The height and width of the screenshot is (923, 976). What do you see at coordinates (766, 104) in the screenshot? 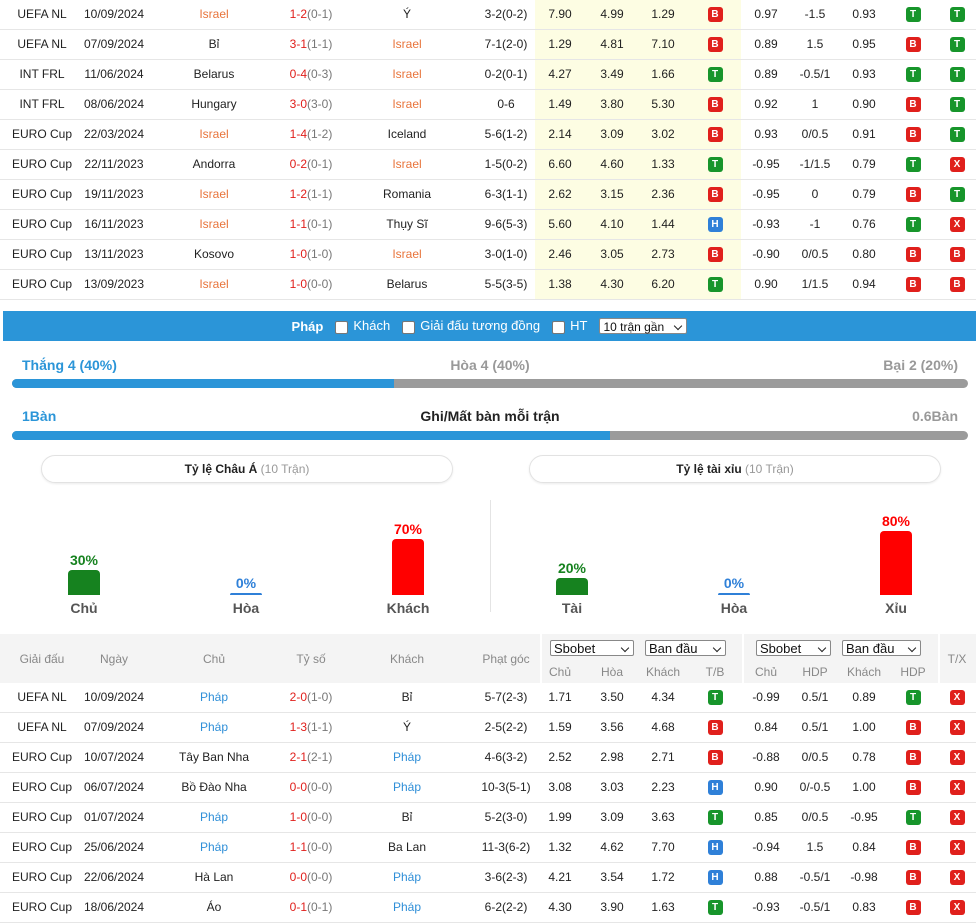
I see `cell-text: 0.92` at bounding box center [766, 104].